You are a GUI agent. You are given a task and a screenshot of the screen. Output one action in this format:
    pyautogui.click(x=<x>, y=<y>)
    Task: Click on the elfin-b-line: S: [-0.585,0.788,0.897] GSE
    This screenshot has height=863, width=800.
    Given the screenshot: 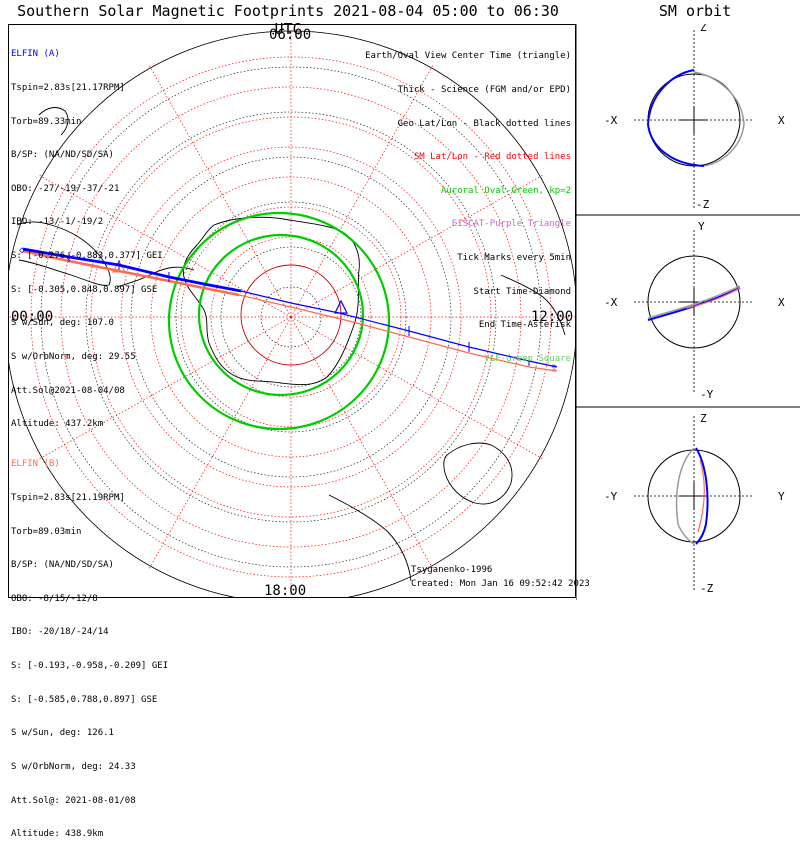 What is the action you would take?
    pyautogui.click(x=84, y=699)
    